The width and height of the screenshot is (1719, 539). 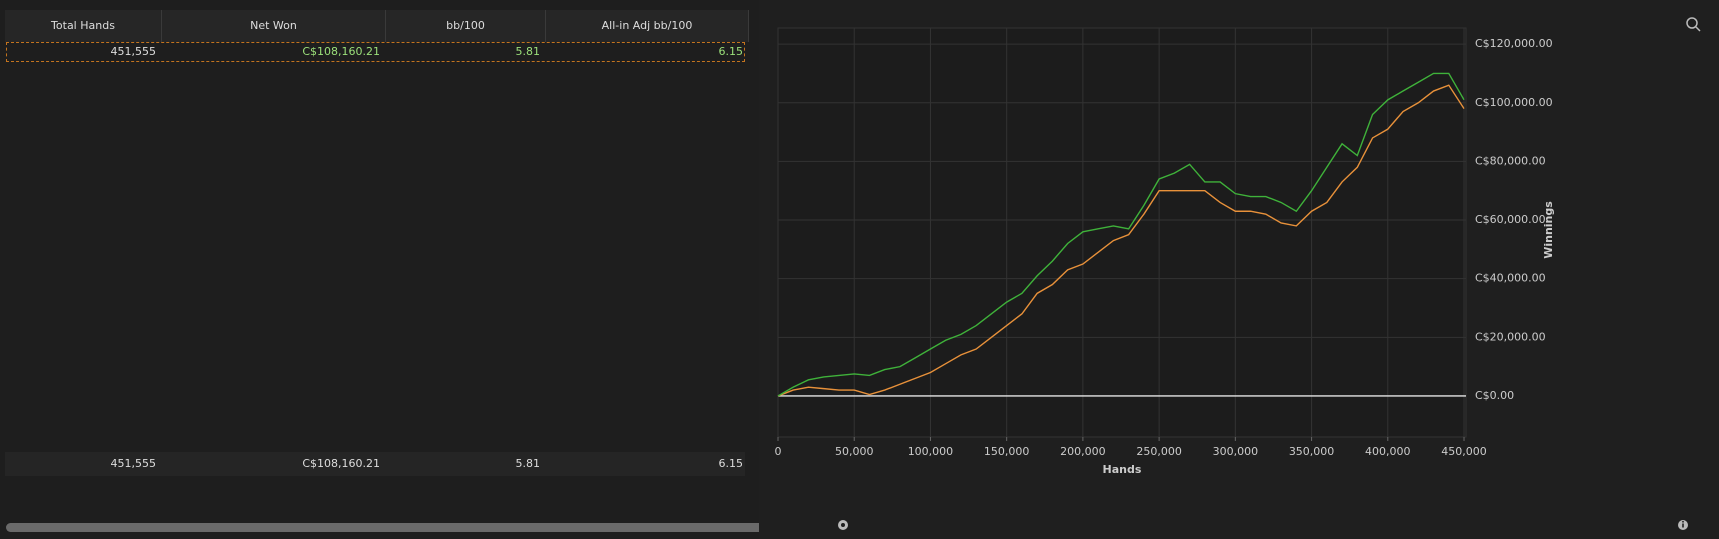 What do you see at coordinates (1693, 24) in the screenshot?
I see `zoom-icon` at bounding box center [1693, 24].